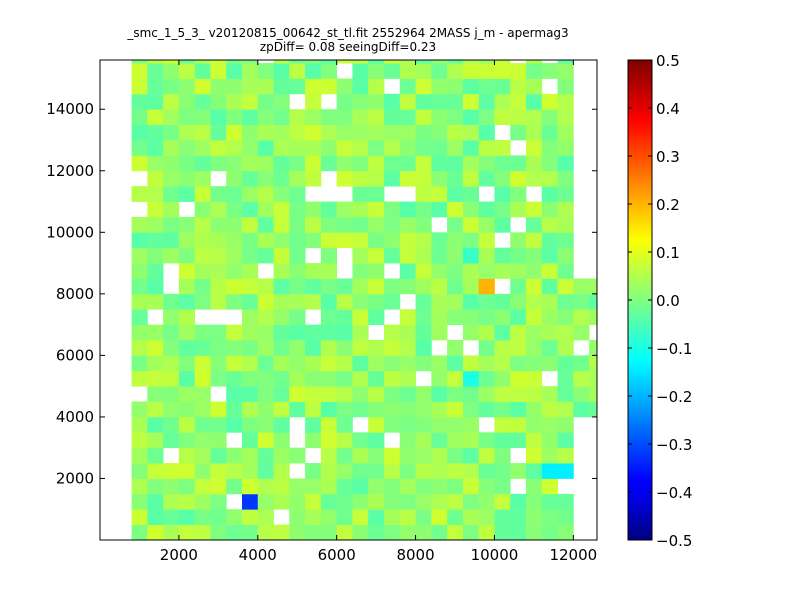 This screenshot has height=600, width=800. I want to click on colorbar-tick-label: 0.2, so click(668, 205).